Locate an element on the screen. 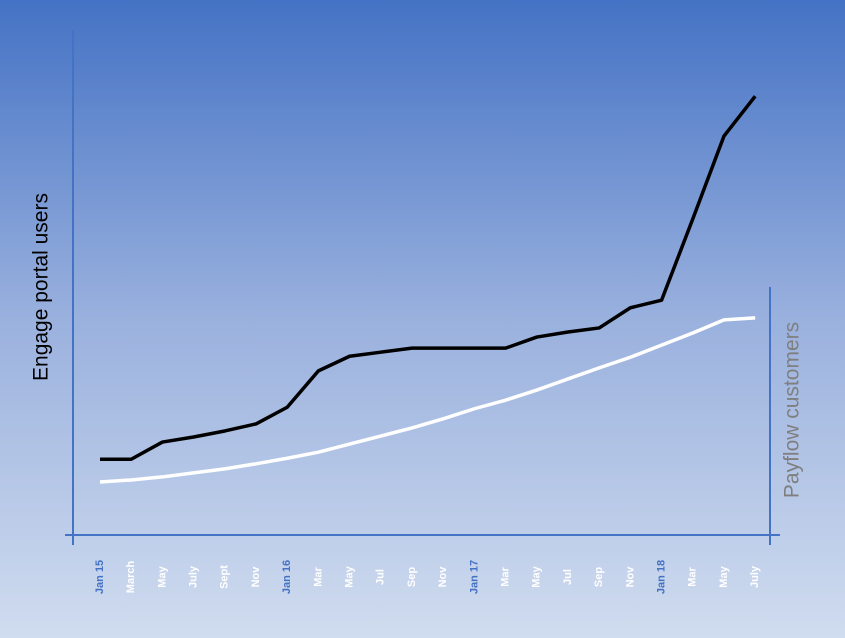 The image size is (845, 638). x-tick-label: Sept is located at coordinates (225, 577).